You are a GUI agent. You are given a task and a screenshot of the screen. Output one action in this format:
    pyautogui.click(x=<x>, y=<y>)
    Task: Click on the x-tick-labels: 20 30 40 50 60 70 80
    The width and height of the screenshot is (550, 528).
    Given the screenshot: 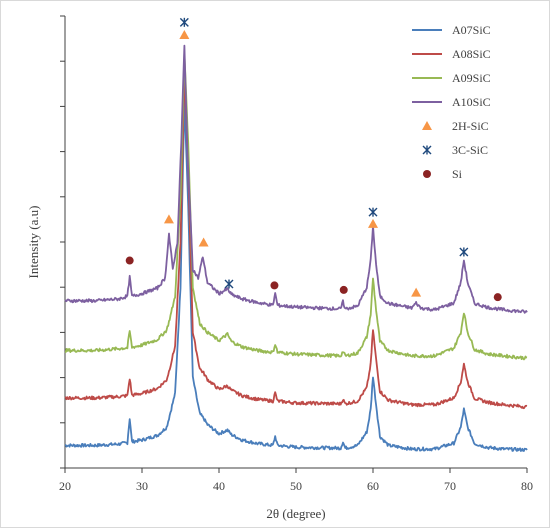 What is the action you would take?
    pyautogui.click(x=296, y=486)
    